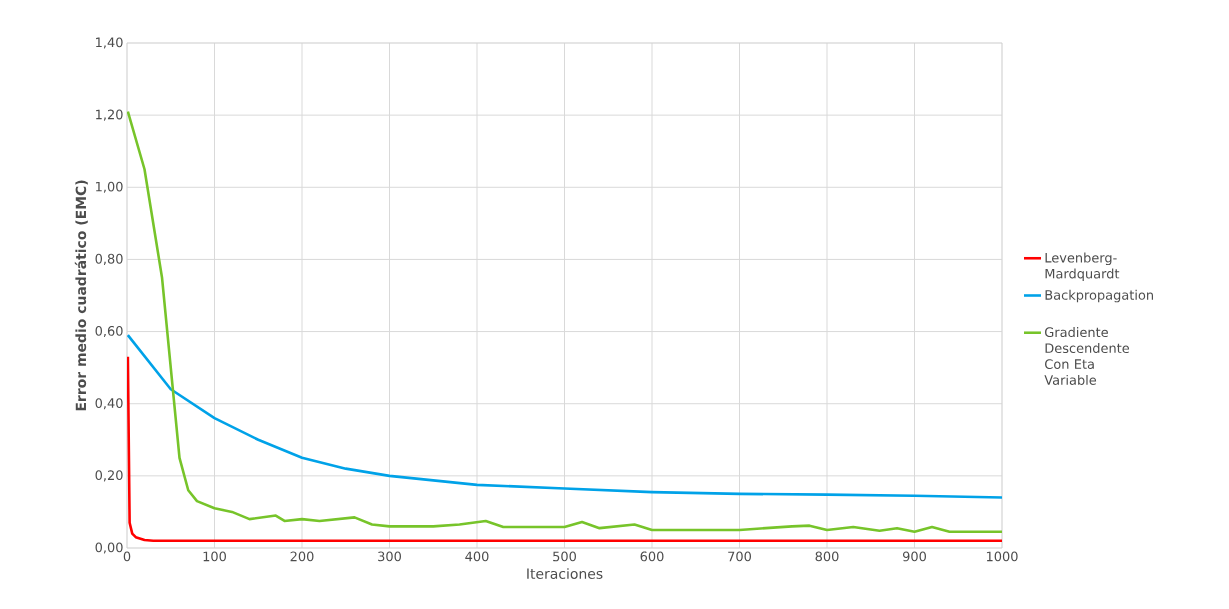  I want to click on legend-label: Levenberg-Mardquardt, so click(1082, 267).